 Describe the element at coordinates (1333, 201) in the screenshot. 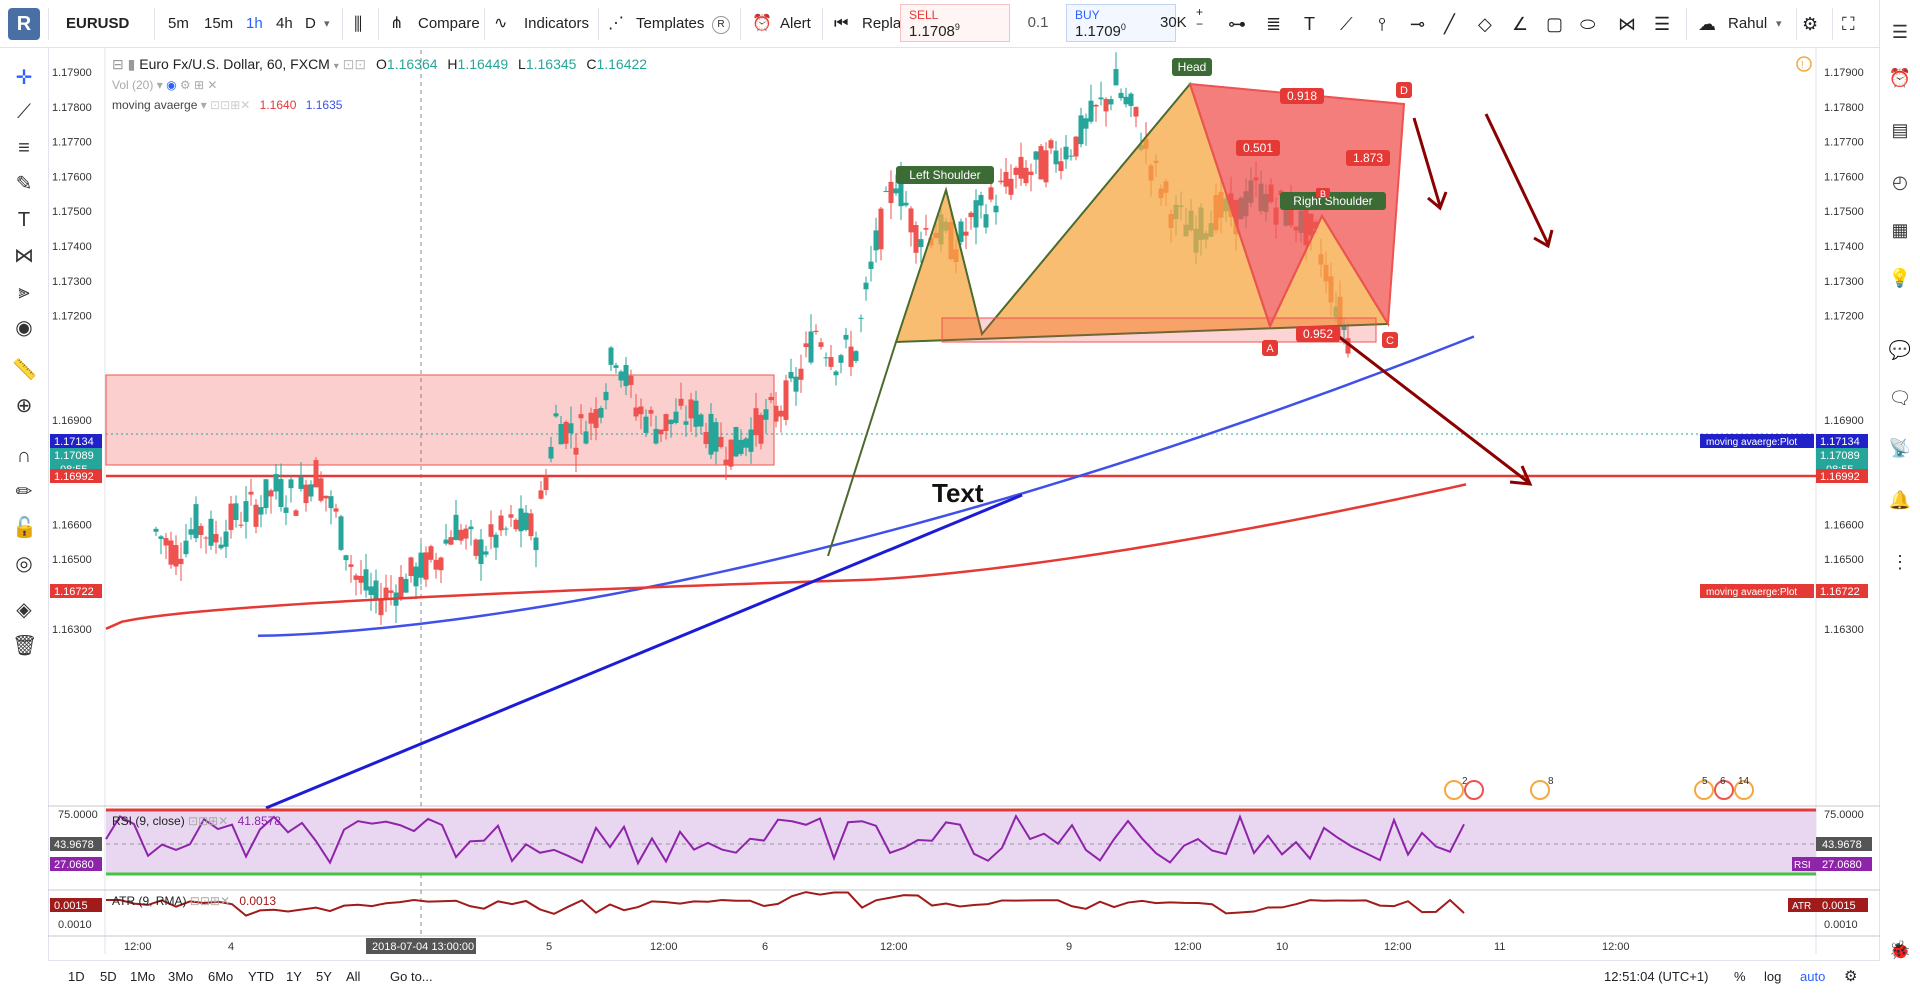

I see `right-shoulder-label: Right Shoulder` at that location.